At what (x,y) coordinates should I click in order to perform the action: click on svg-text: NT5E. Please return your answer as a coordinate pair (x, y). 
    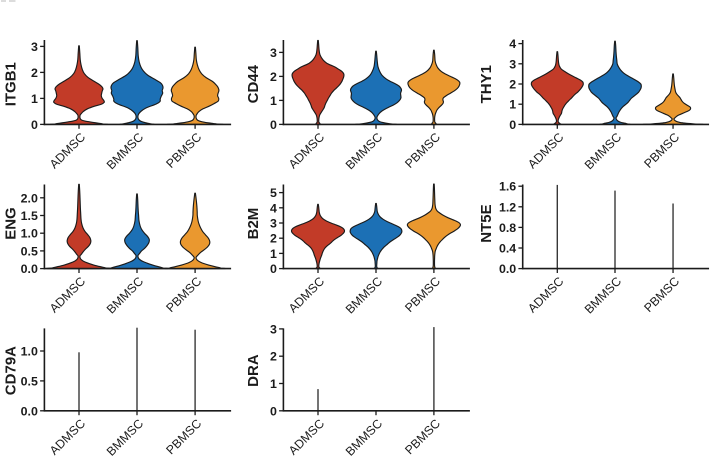
    Looking at the image, I should click on (486, 223).